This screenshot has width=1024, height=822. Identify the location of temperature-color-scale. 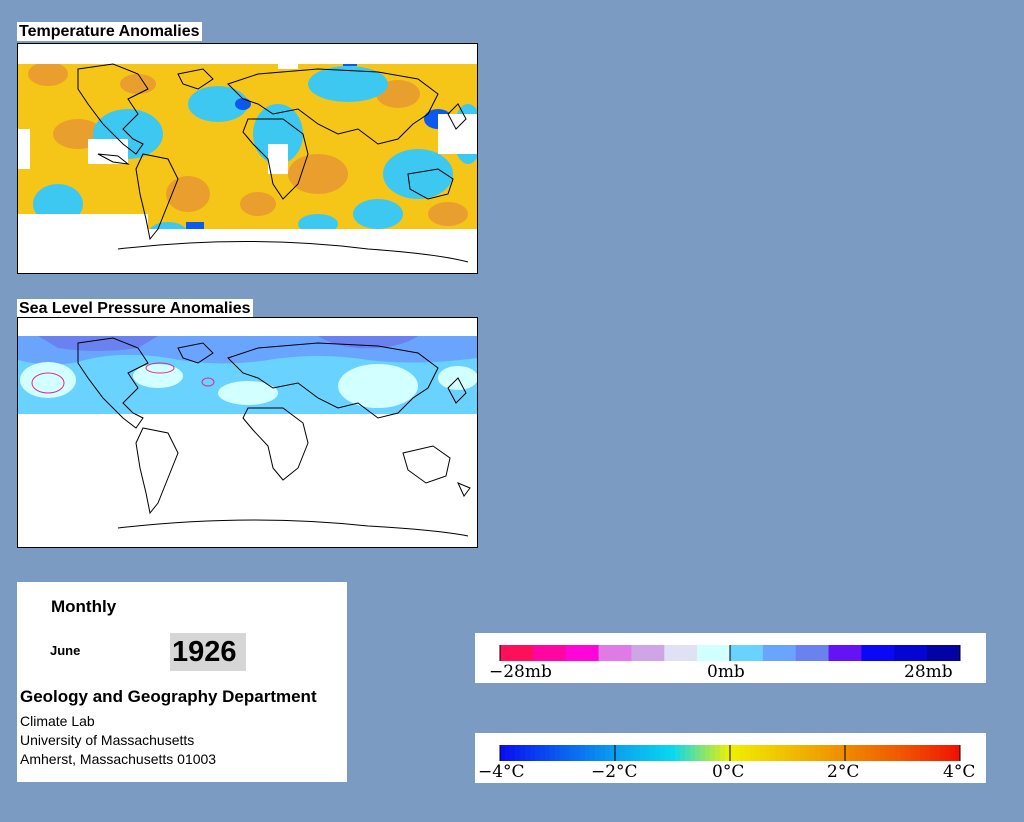
(730, 753).